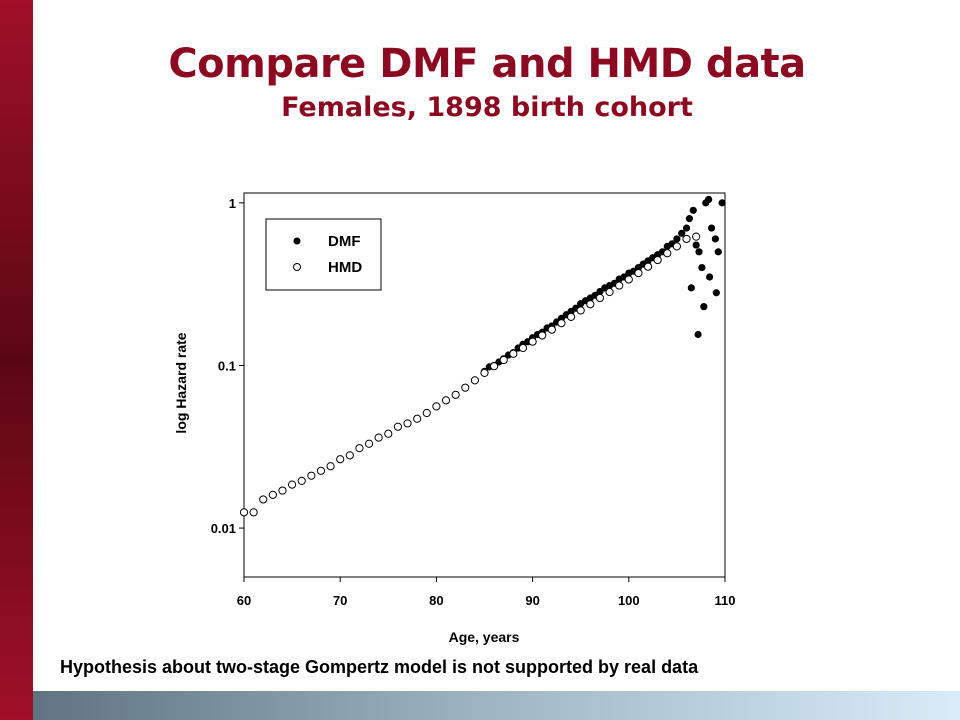 This screenshot has width=960, height=720. I want to click on x-tick-label: 70, so click(340, 600).